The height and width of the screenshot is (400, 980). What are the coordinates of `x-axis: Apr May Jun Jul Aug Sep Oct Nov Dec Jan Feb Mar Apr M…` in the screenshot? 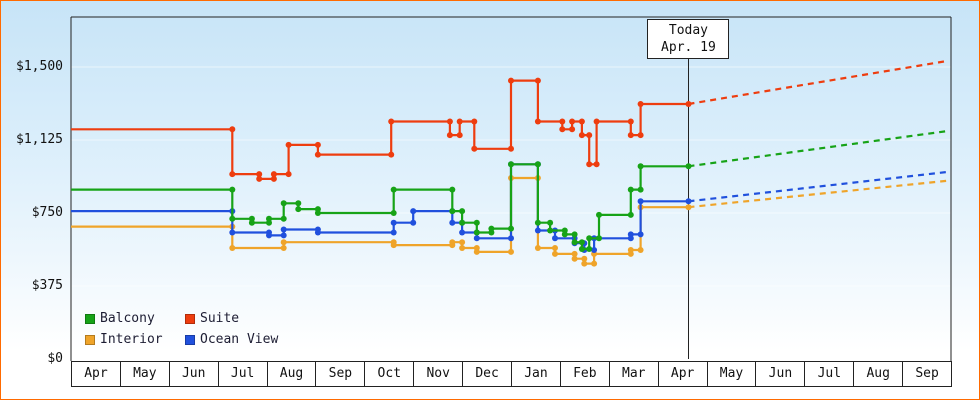 It's located at (512, 374).